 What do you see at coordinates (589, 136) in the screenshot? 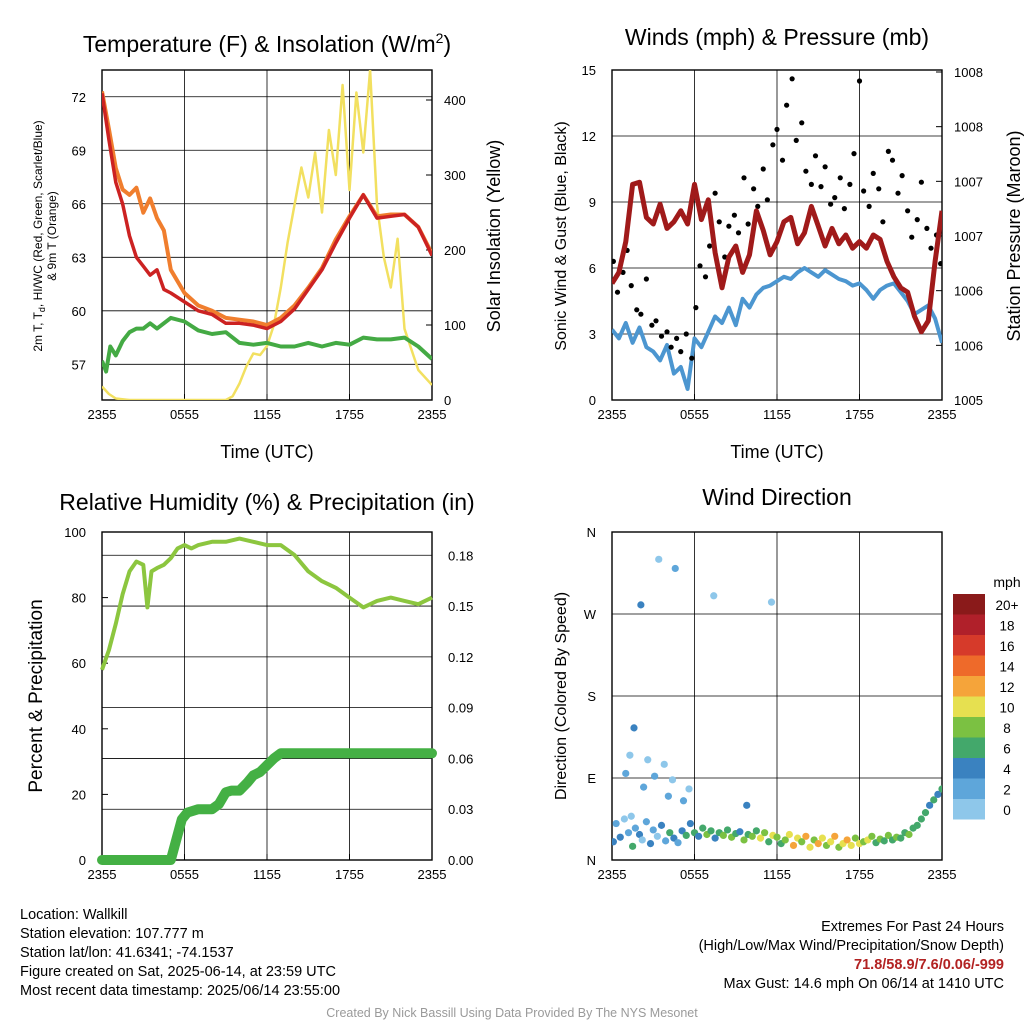
I see `winds-ytick-label: 12` at bounding box center [589, 136].